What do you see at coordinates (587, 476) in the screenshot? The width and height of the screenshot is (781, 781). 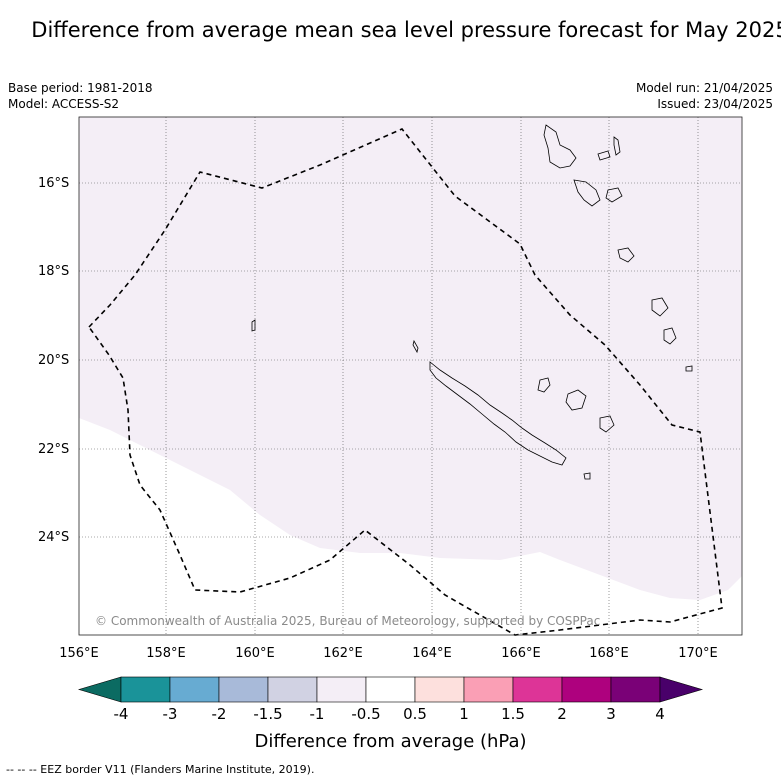 I see `coast-isle-of-pines` at bounding box center [587, 476].